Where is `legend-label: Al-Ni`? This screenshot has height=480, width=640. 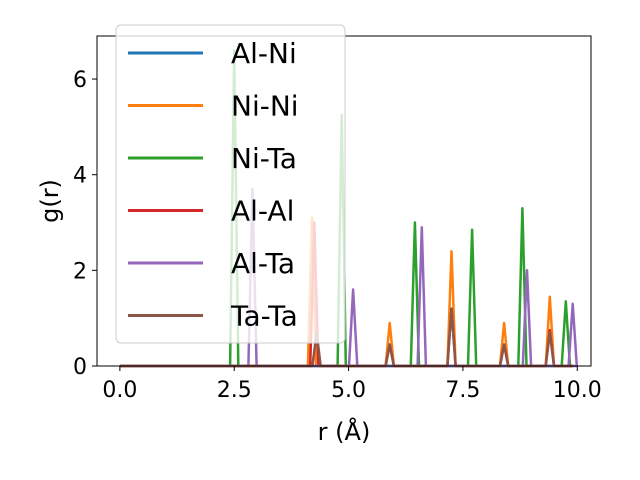 legend-label: Al-Ni is located at coordinates (264, 53).